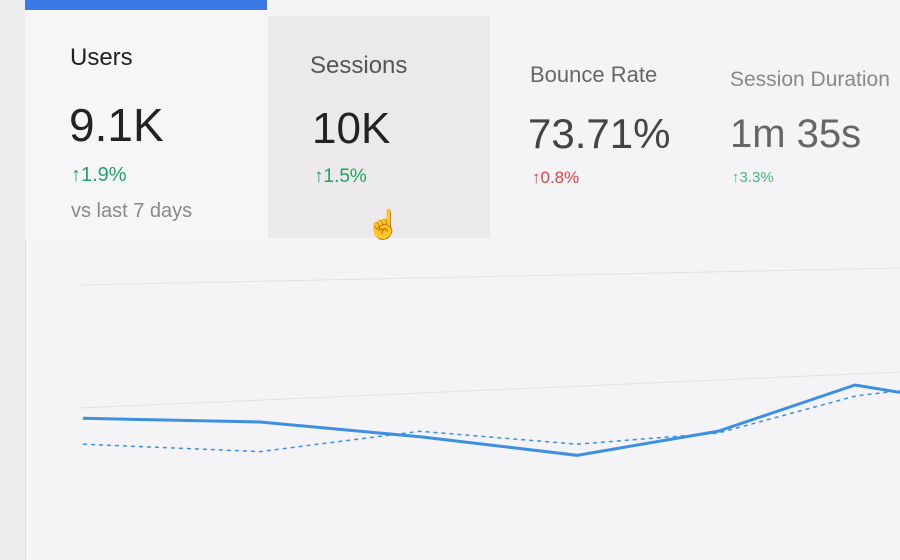  Describe the element at coordinates (101, 57) in the screenshot. I see `metric-label: Users` at that location.